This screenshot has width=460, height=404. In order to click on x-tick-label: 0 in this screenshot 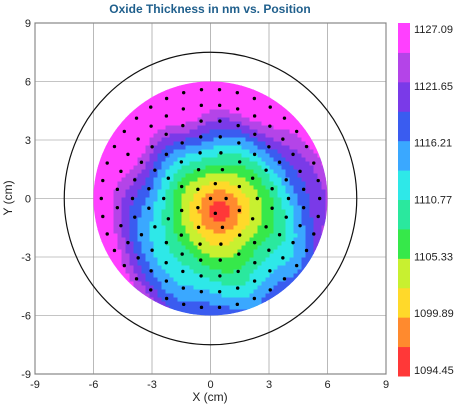, I will do `click(210, 385)`.